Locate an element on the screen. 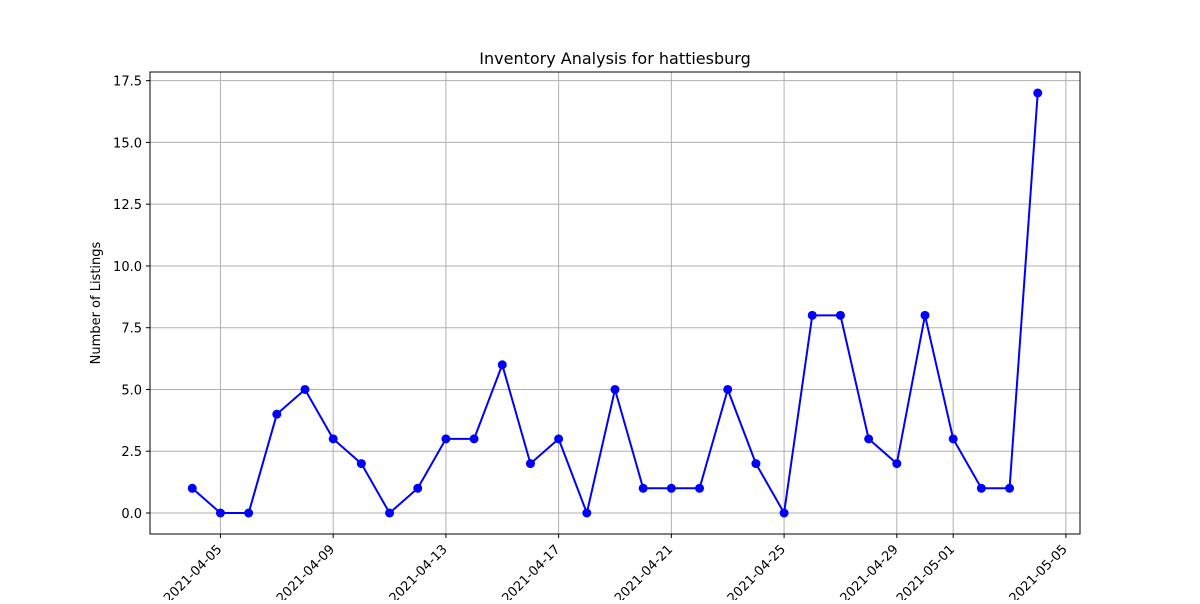  x-tick-label: 2021-04-05 is located at coordinates (193, 571).